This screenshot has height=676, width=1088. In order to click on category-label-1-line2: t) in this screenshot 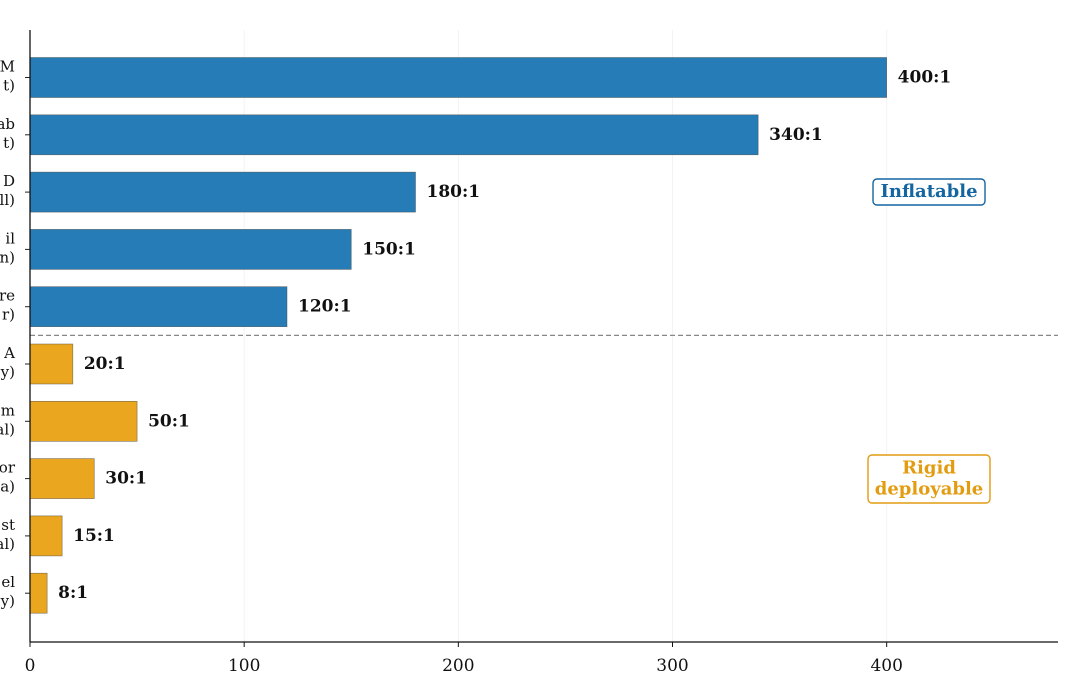, I will do `click(9, 143)`.